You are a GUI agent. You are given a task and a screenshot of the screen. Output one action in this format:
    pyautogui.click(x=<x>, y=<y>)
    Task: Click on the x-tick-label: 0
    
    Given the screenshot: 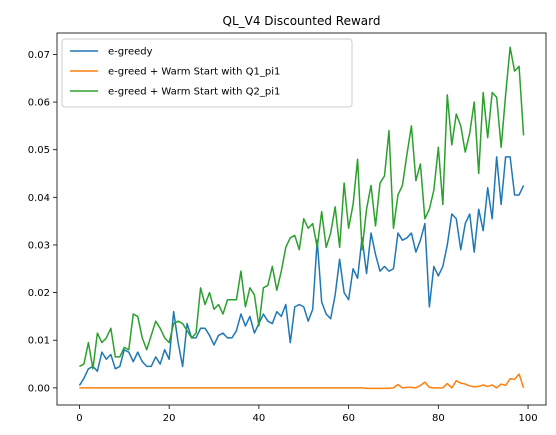 What is the action you would take?
    pyautogui.click(x=79, y=418)
    